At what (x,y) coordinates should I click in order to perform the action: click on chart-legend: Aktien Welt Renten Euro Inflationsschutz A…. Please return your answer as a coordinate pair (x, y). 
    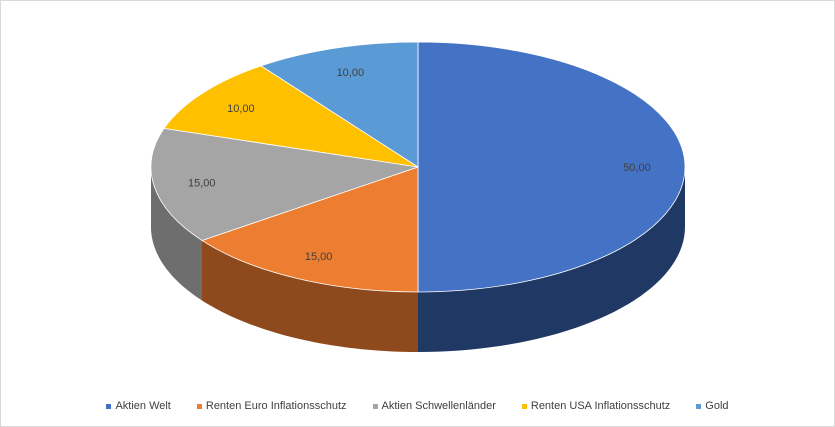
    Looking at the image, I should click on (417, 406).